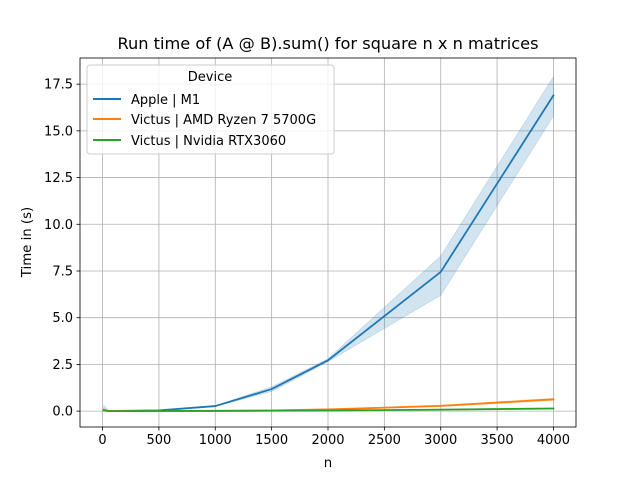 Image resolution: width=640 pixels, height=480 pixels. I want to click on y-tick-label: 2.5, so click(62, 365).